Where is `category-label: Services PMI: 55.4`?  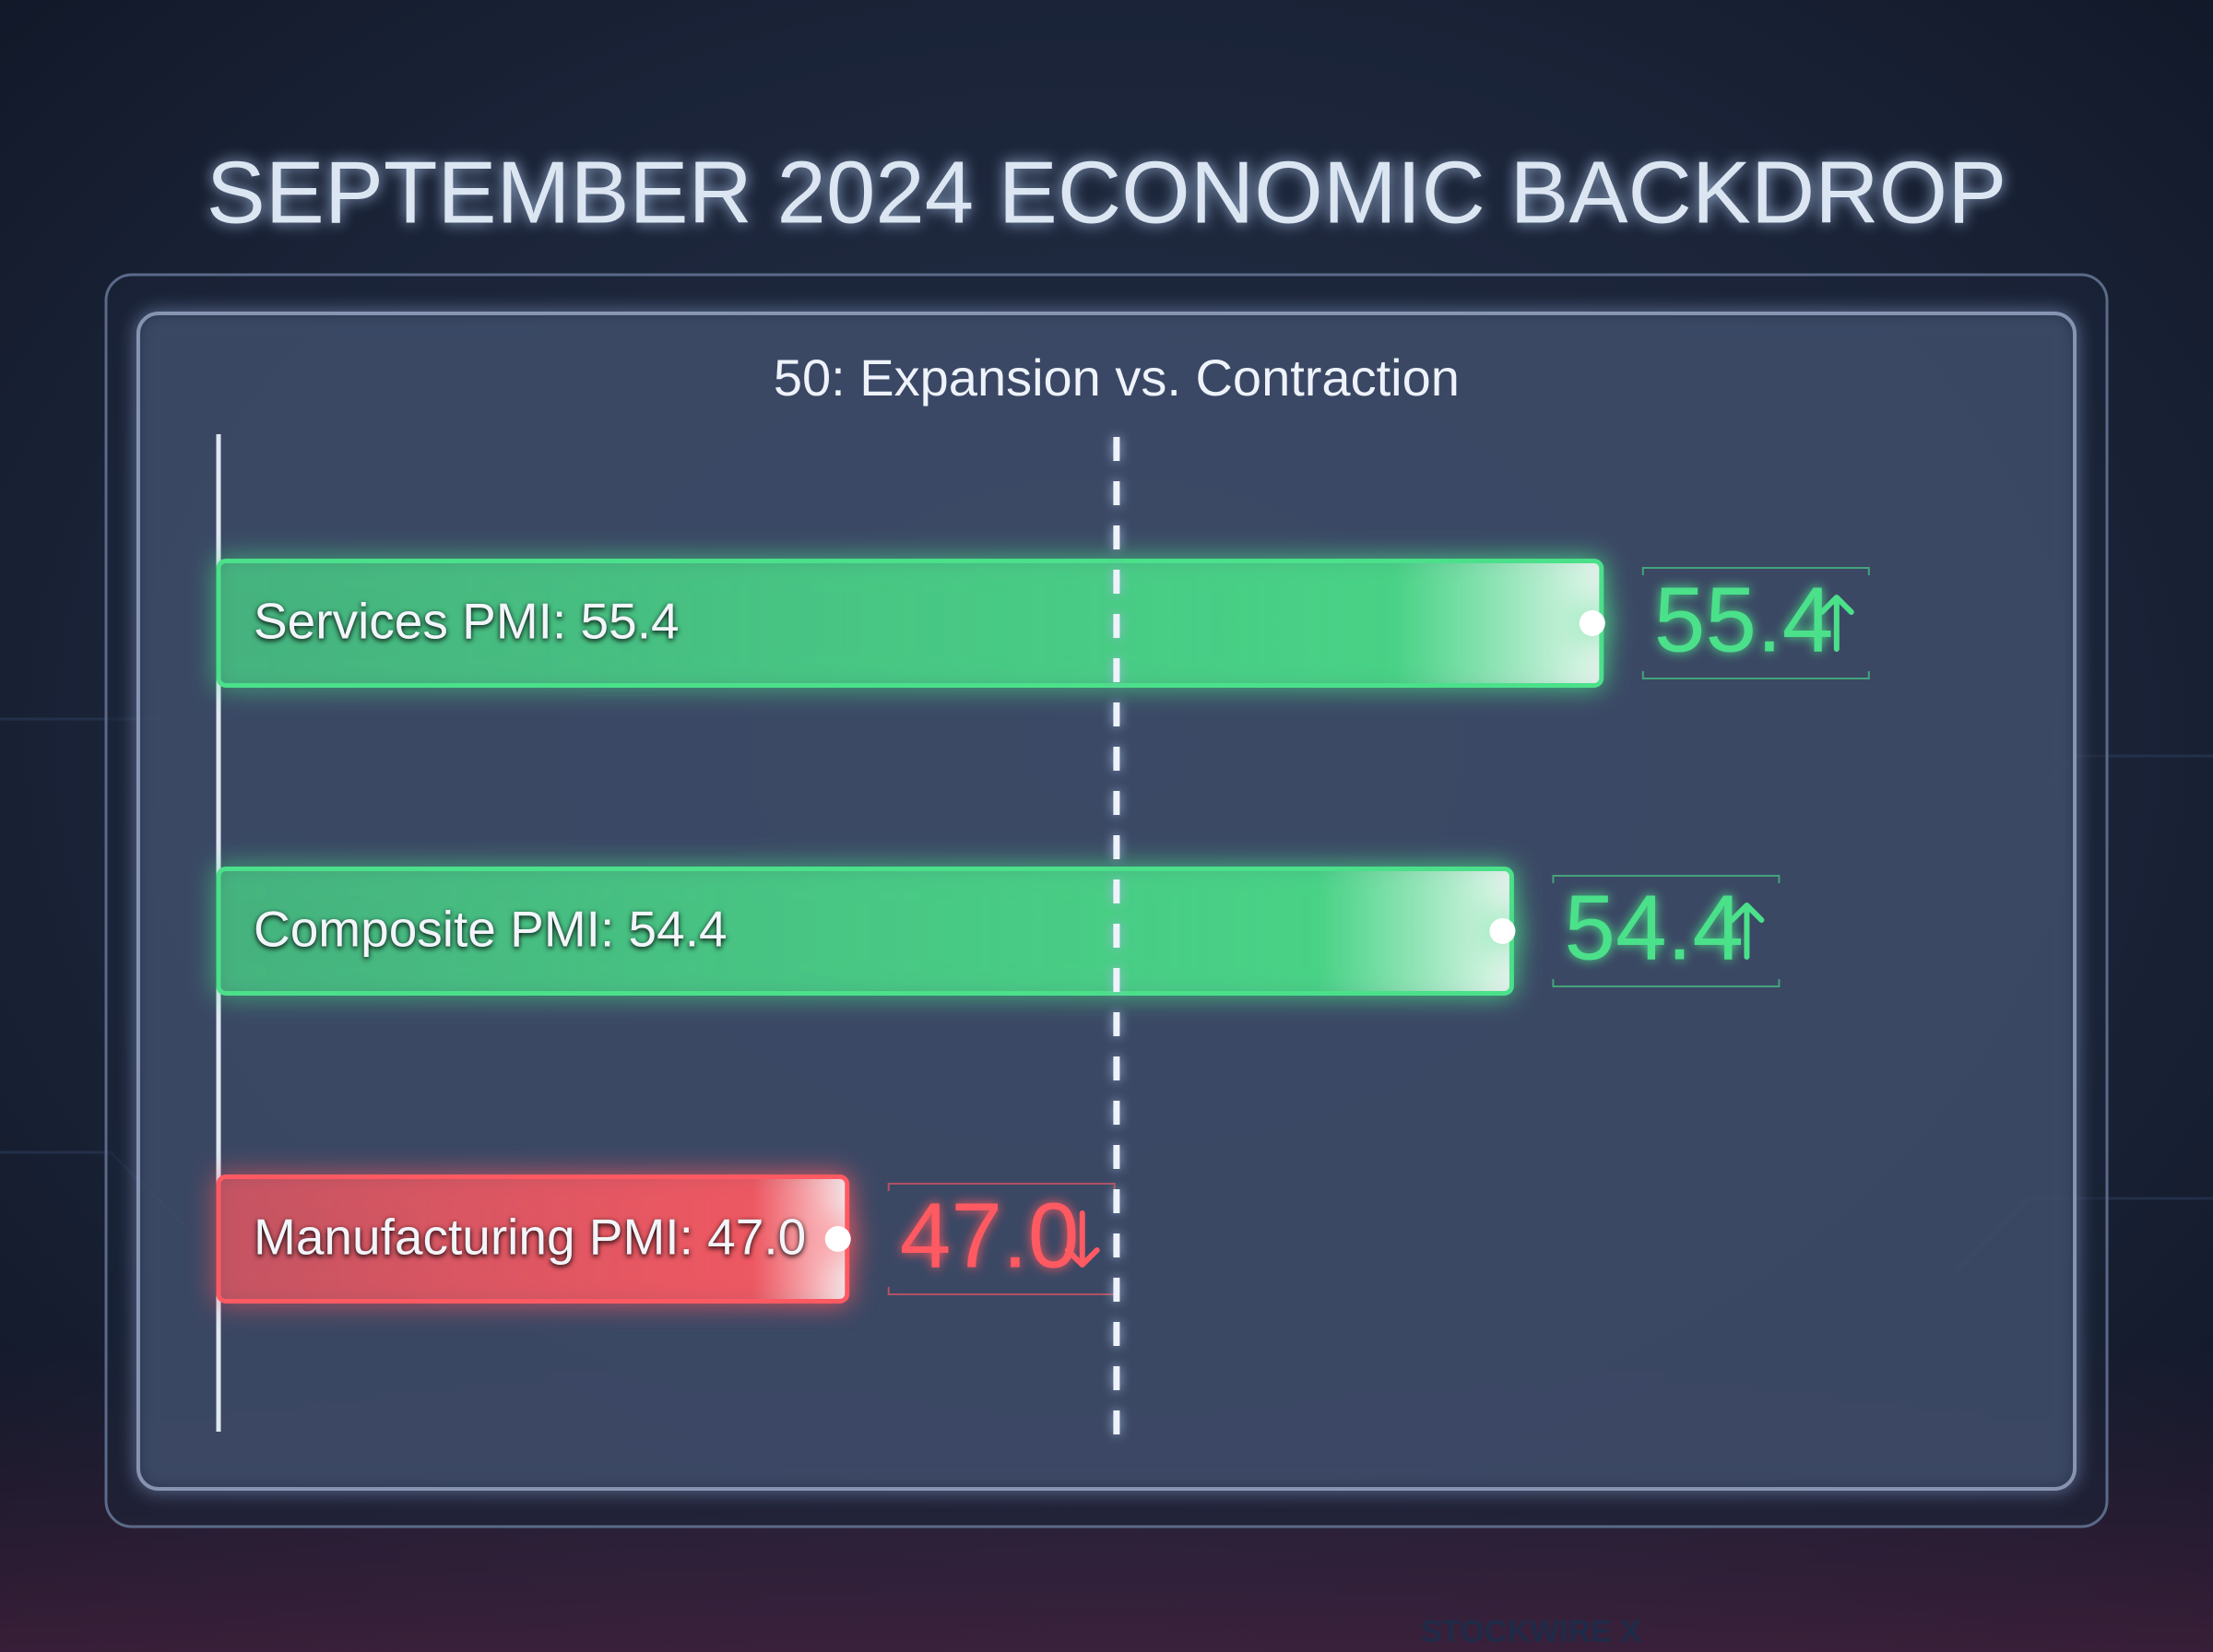 category-label: Services PMI: 55.4 is located at coordinates (467, 621).